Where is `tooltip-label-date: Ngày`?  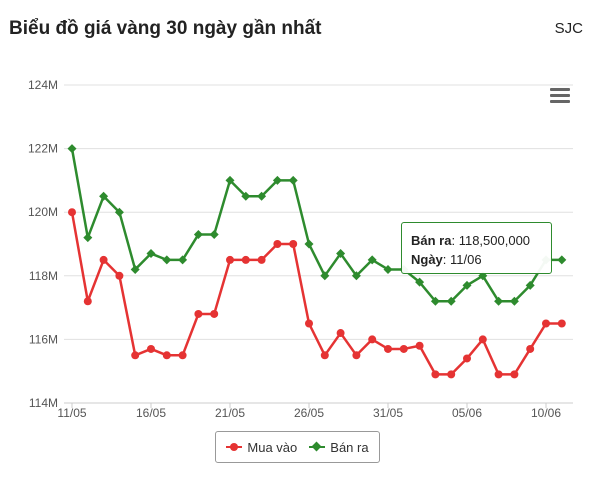 tooltip-label-date: Ngày is located at coordinates (427, 259).